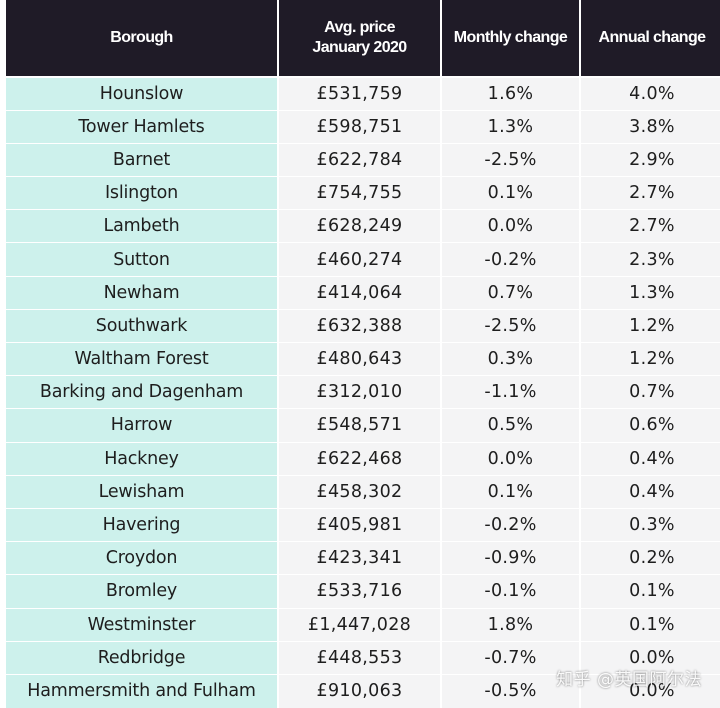 This screenshot has height=708, width=720. Describe the element at coordinates (510, 657) in the screenshot. I see `monthly-change-cell: -0.7%` at that location.